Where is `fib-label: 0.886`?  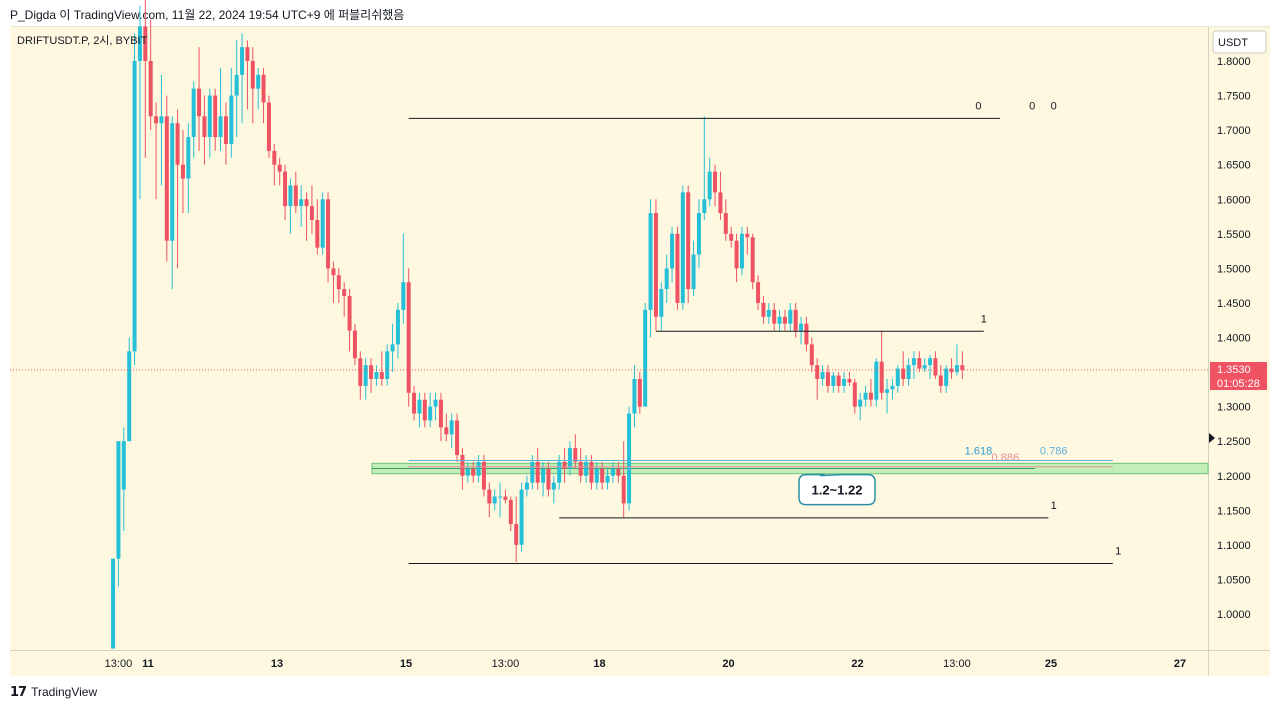
fib-label: 0.886 is located at coordinates (1006, 458).